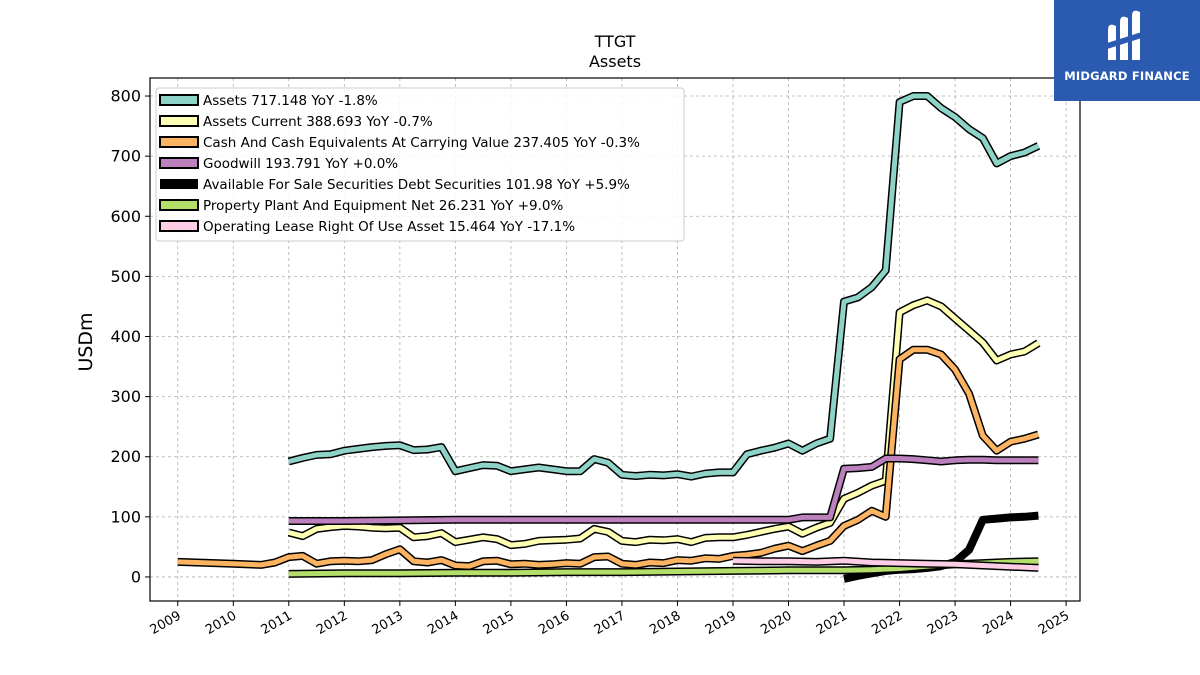 The height and width of the screenshot is (675, 1200). I want to click on legend-box, so click(420, 164).